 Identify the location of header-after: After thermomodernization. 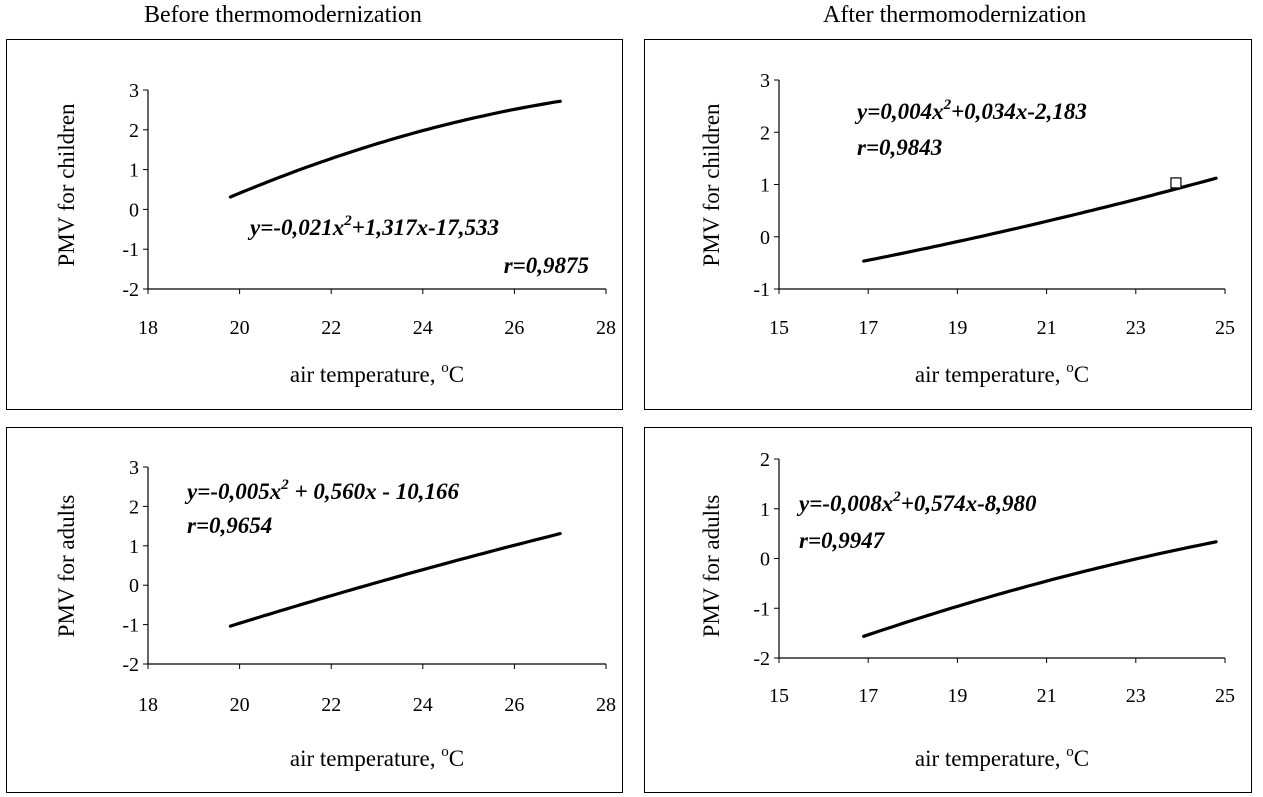
(955, 15).